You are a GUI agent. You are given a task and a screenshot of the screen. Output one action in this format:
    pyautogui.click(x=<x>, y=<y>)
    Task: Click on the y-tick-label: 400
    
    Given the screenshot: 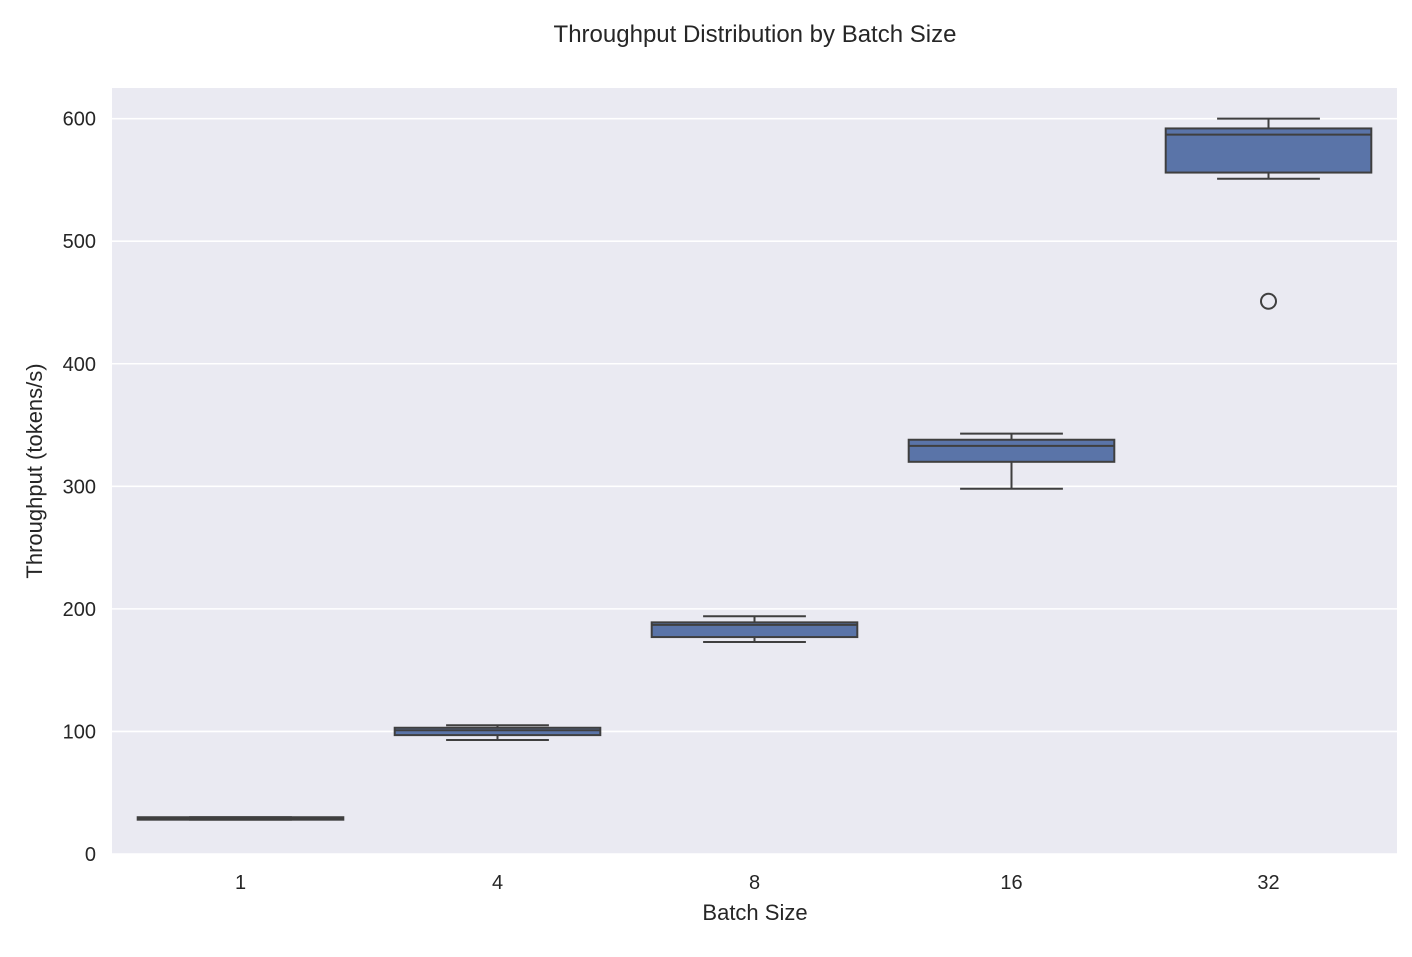 What is the action you would take?
    pyautogui.click(x=79, y=365)
    